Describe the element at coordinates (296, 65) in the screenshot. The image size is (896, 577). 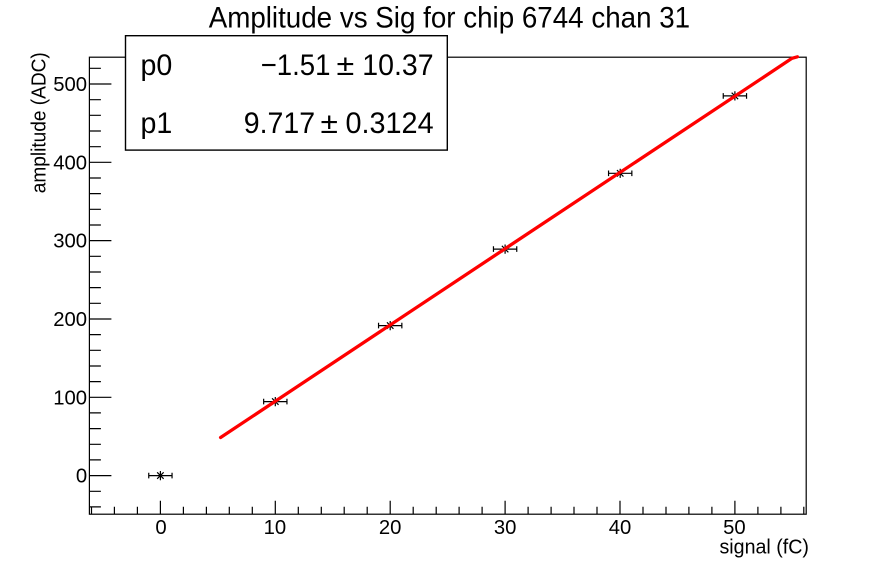
I see `svg-text: −1.51` at that location.